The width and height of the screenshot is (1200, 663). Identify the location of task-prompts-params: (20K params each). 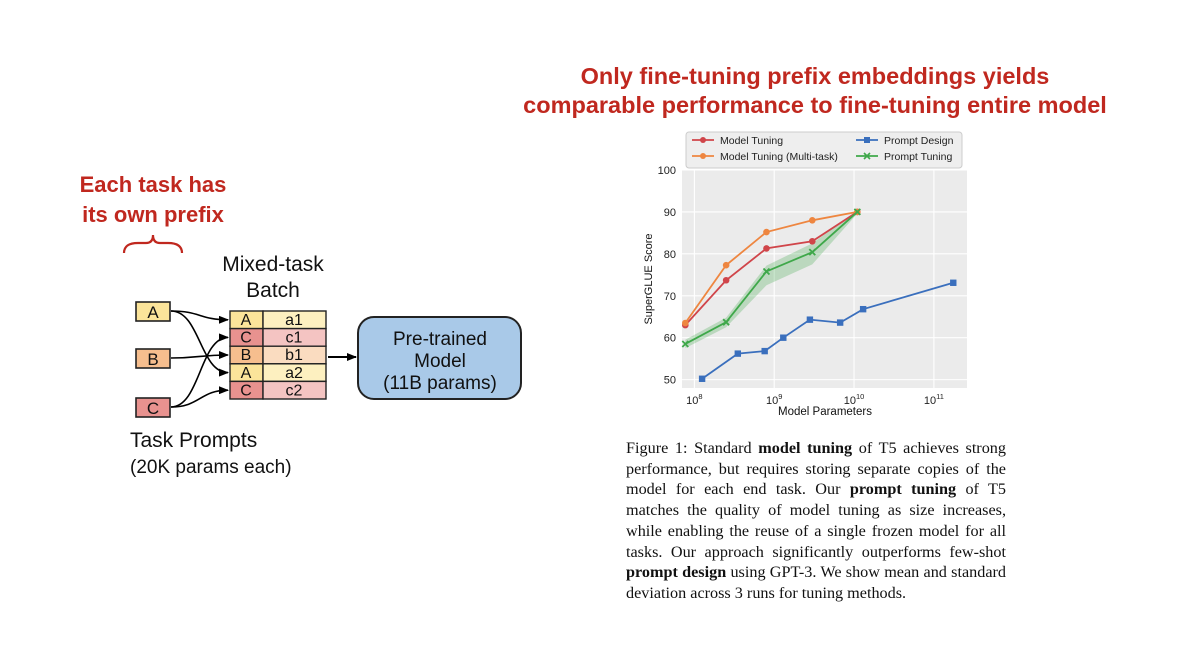
(211, 467).